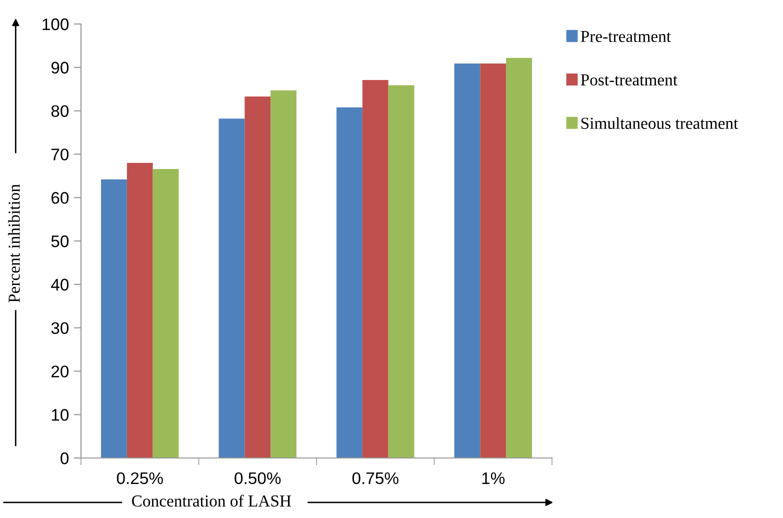 This screenshot has height=518, width=783. Describe the element at coordinates (60, 328) in the screenshot. I see `y-tick-label: 30` at that location.